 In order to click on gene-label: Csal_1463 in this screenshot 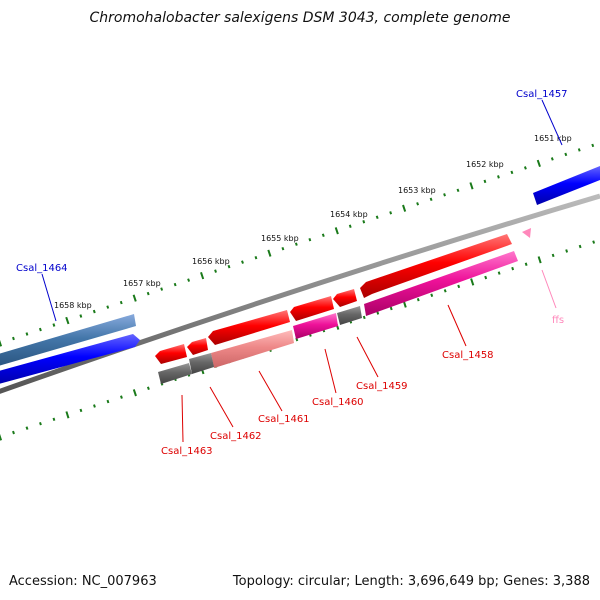, I will do `click(187, 451)`.